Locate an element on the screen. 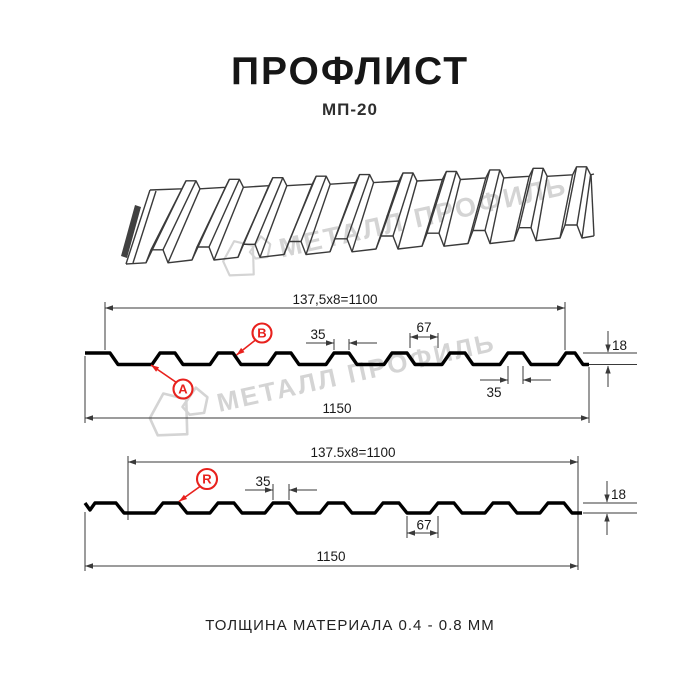 This screenshot has width=700, height=700. dim-crest-width-top: 35 is located at coordinates (317, 334).